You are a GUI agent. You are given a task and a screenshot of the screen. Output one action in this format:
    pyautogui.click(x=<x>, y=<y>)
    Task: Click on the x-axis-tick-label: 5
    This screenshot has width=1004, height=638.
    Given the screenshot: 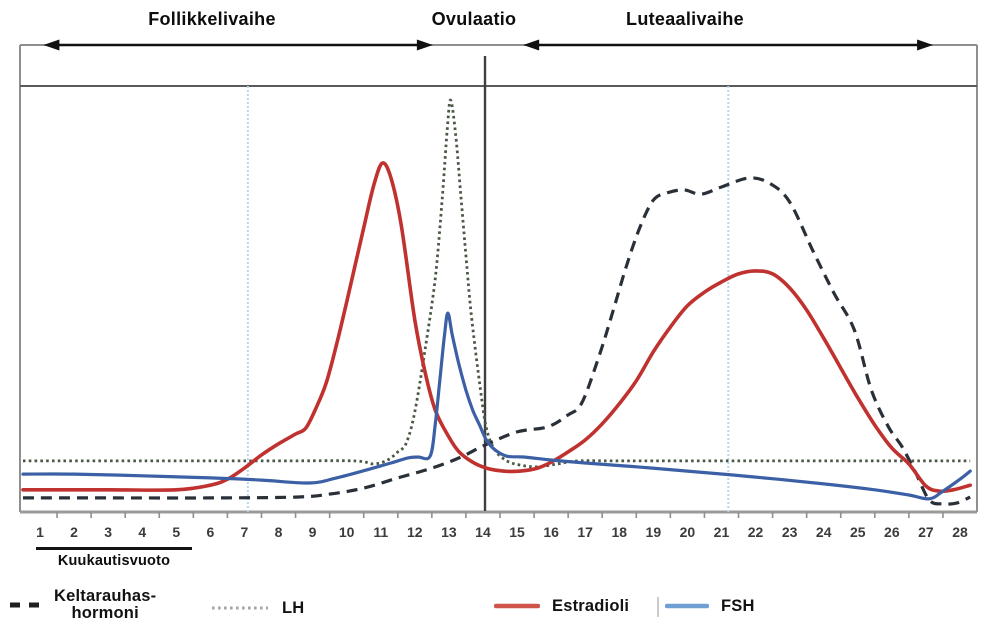 What is the action you would take?
    pyautogui.click(x=176, y=532)
    